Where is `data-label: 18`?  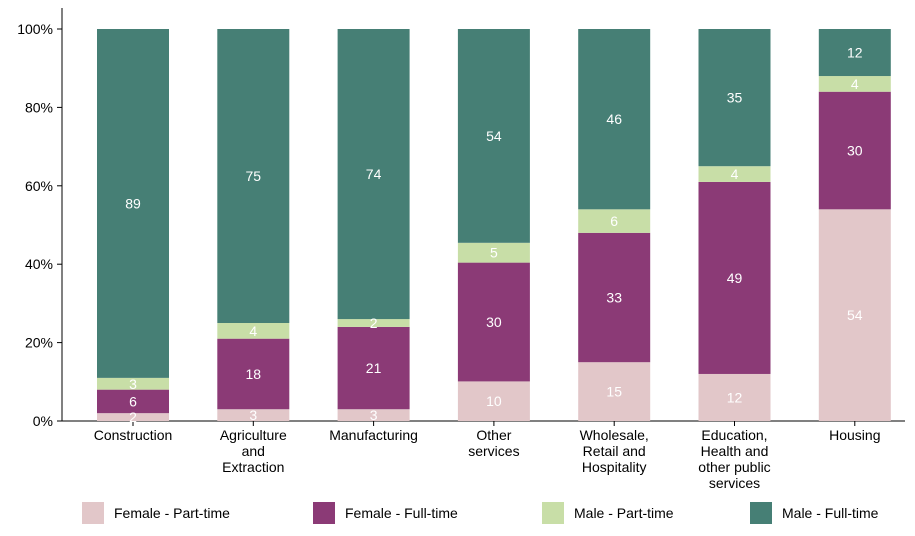 data-label: 18 is located at coordinates (254, 374).